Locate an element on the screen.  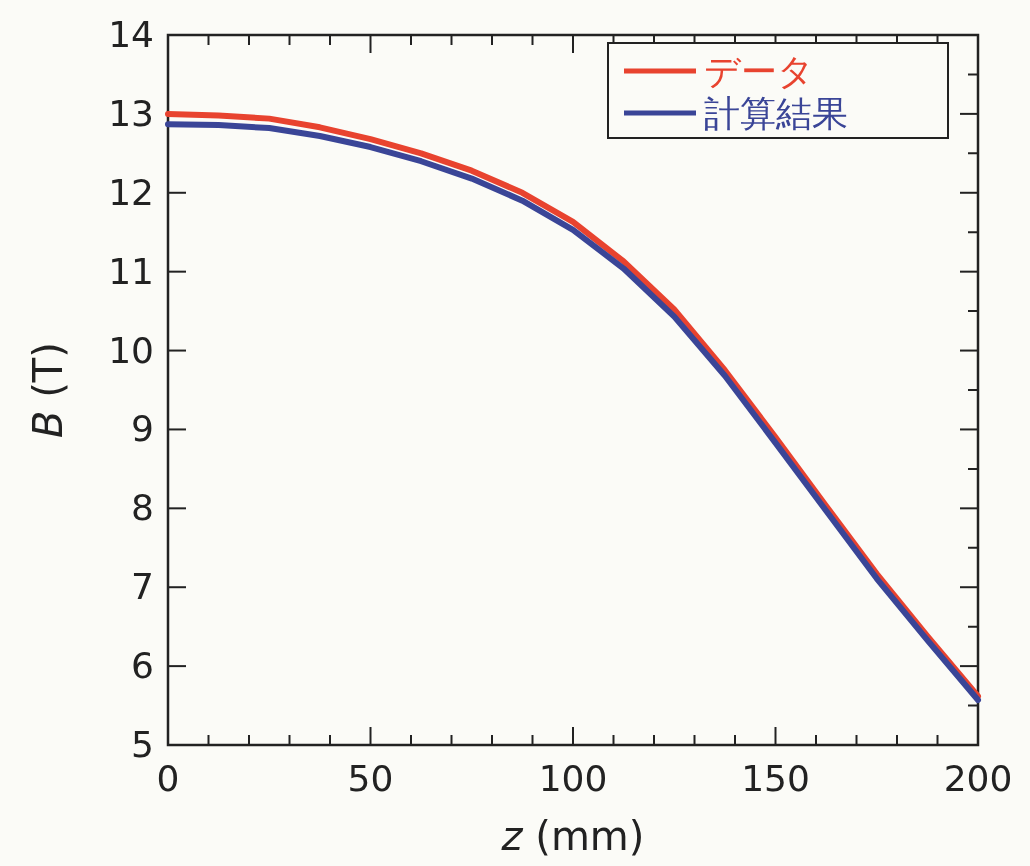
legend-label: データ is located at coordinates (759, 71).